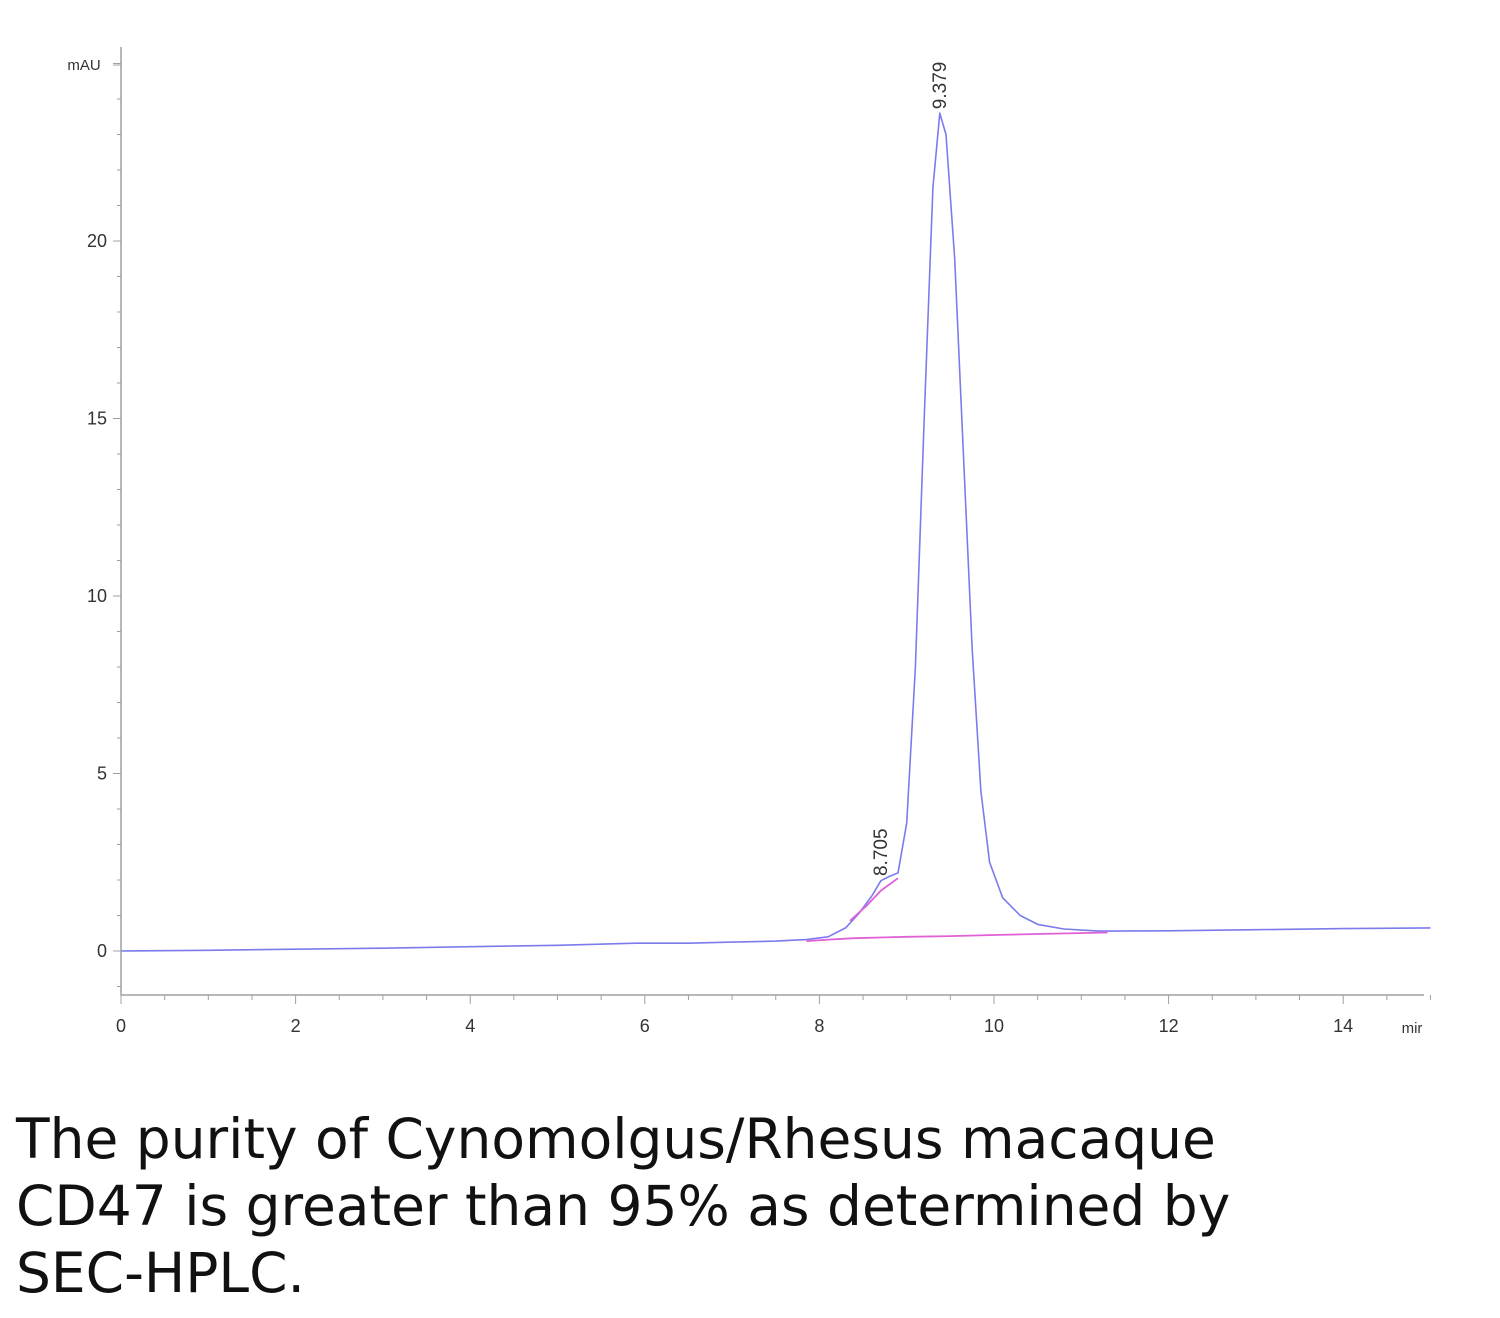 This screenshot has height=1318, width=1500. I want to click on x-axis-label: mir, so click(1412, 1028).